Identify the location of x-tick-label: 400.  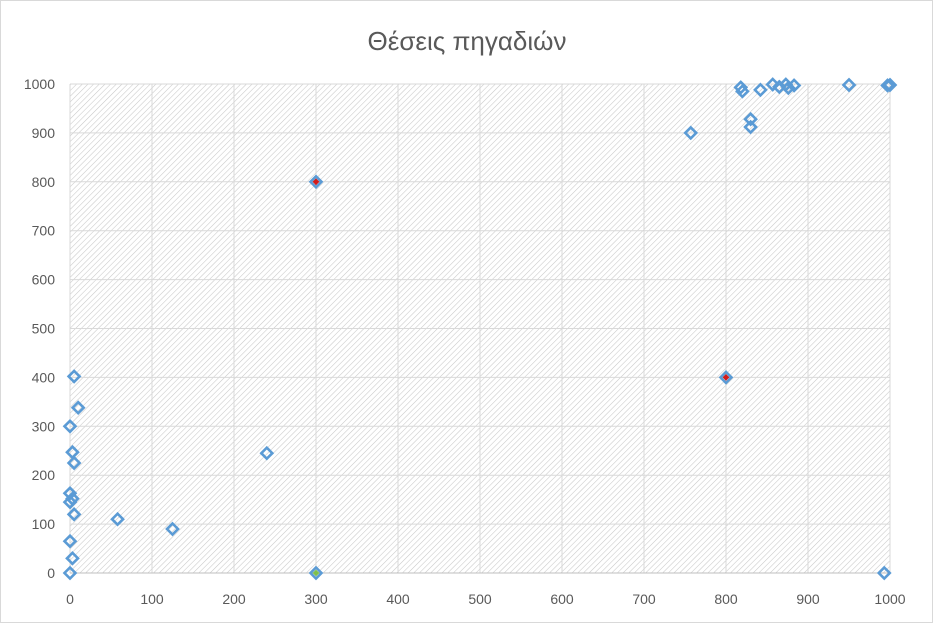
(398, 599).